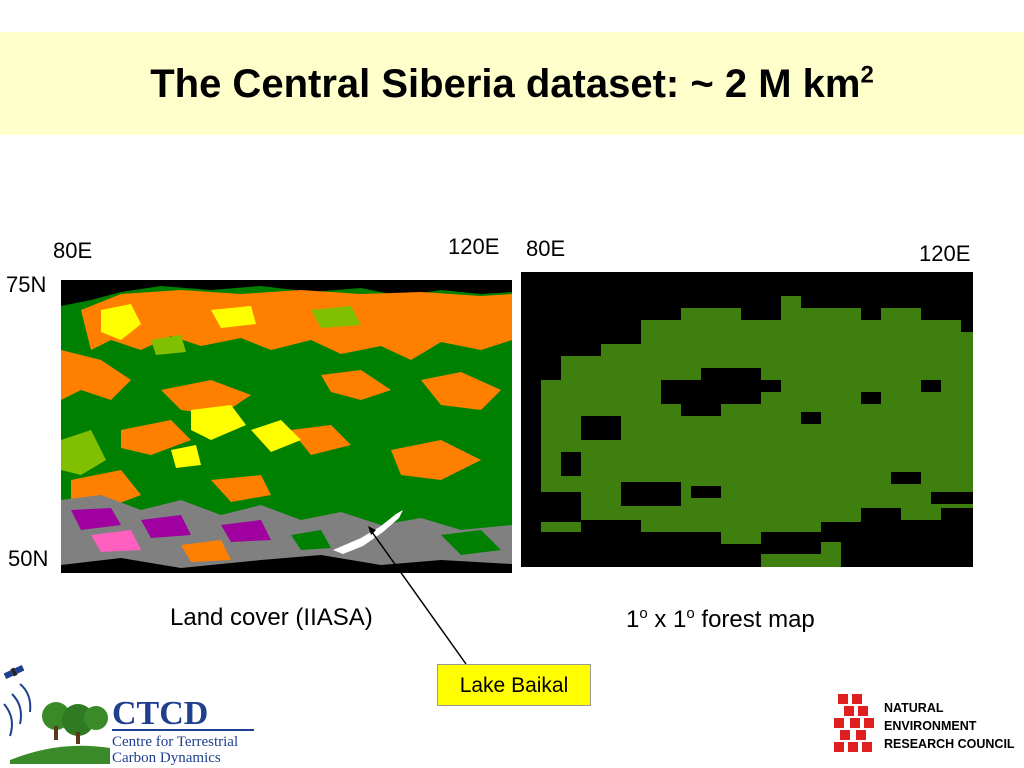 The width and height of the screenshot is (1024, 768). I want to click on ctcd-line2: Carbon Dynamics, so click(166, 758).